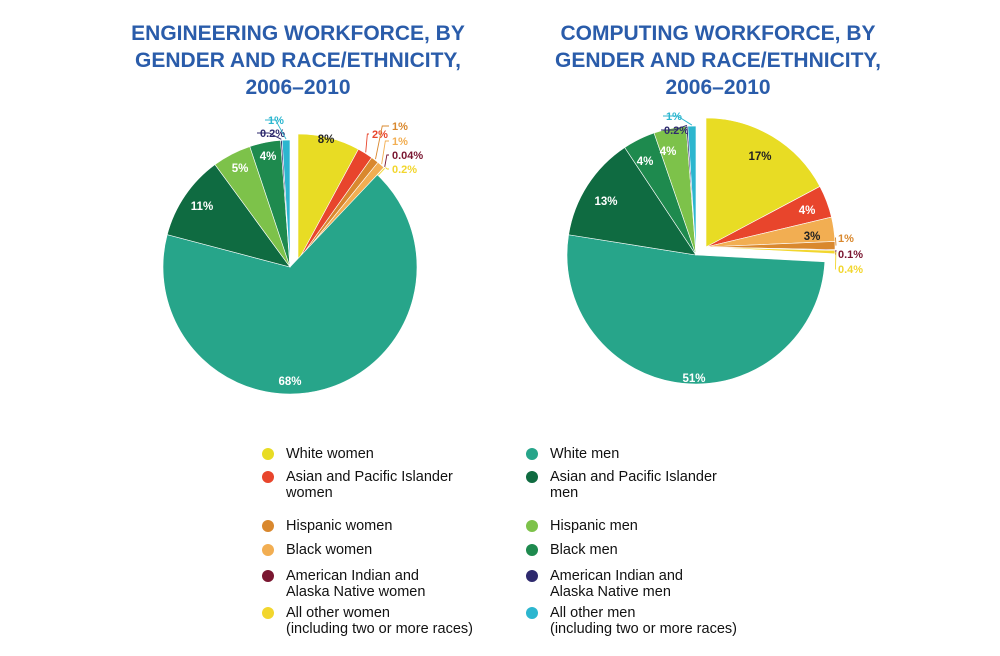 The image size is (1000, 656). I want to click on legend-label: men, so click(564, 493).